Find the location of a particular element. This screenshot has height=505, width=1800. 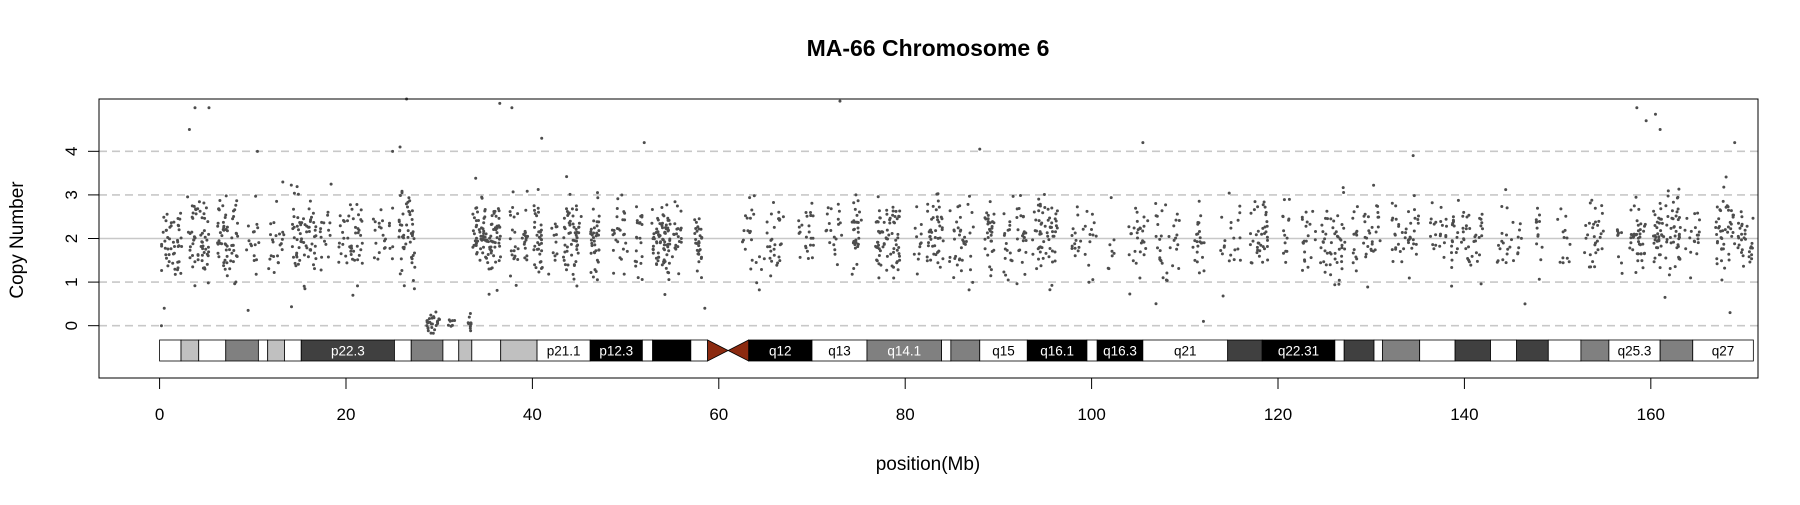

data-point-2008 is located at coordinates (1721, 261).